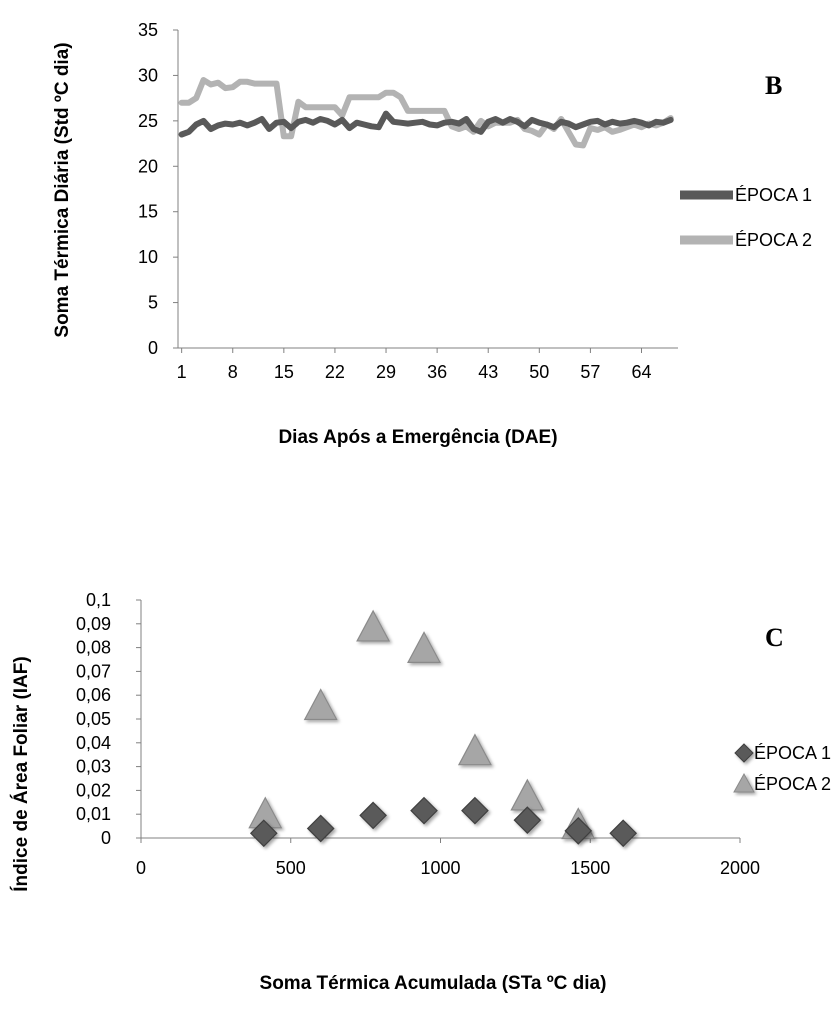 The height and width of the screenshot is (1012, 835). I want to click on chart-b-x-tick-label: 15, so click(284, 372).